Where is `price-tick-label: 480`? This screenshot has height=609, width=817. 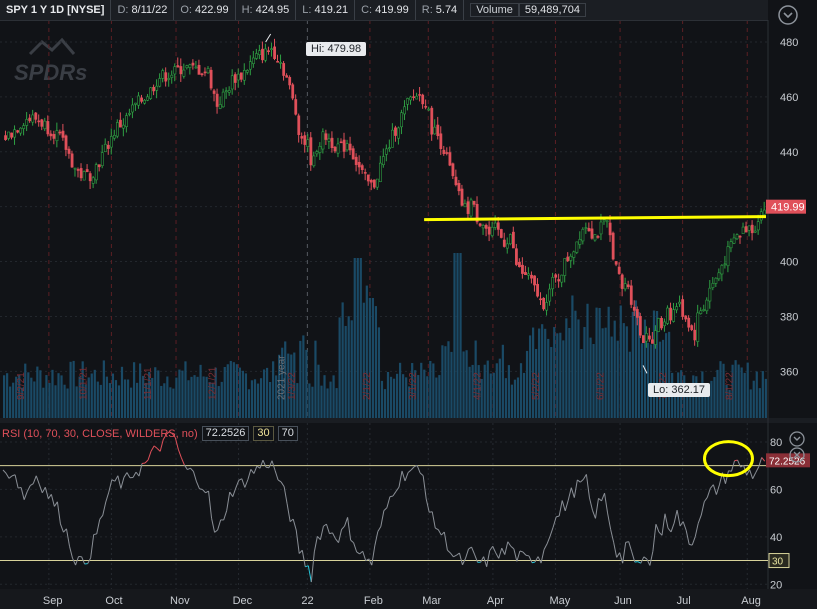 price-tick-label: 480 is located at coordinates (789, 43).